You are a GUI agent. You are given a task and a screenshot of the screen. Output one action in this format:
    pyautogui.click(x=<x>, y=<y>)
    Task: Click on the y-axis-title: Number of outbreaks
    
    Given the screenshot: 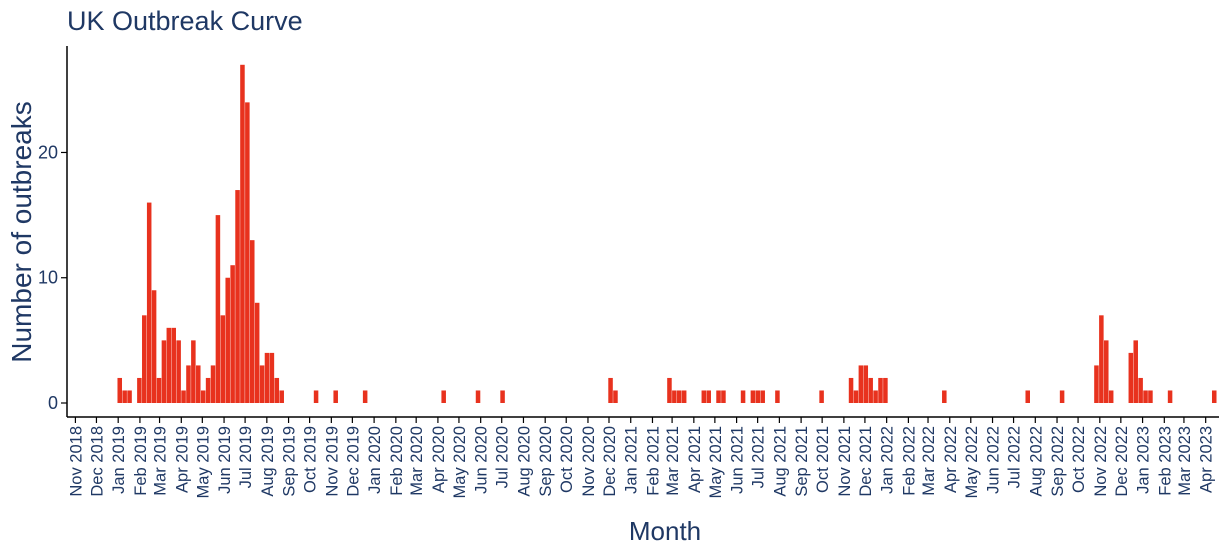 What is the action you would take?
    pyautogui.click(x=21, y=231)
    